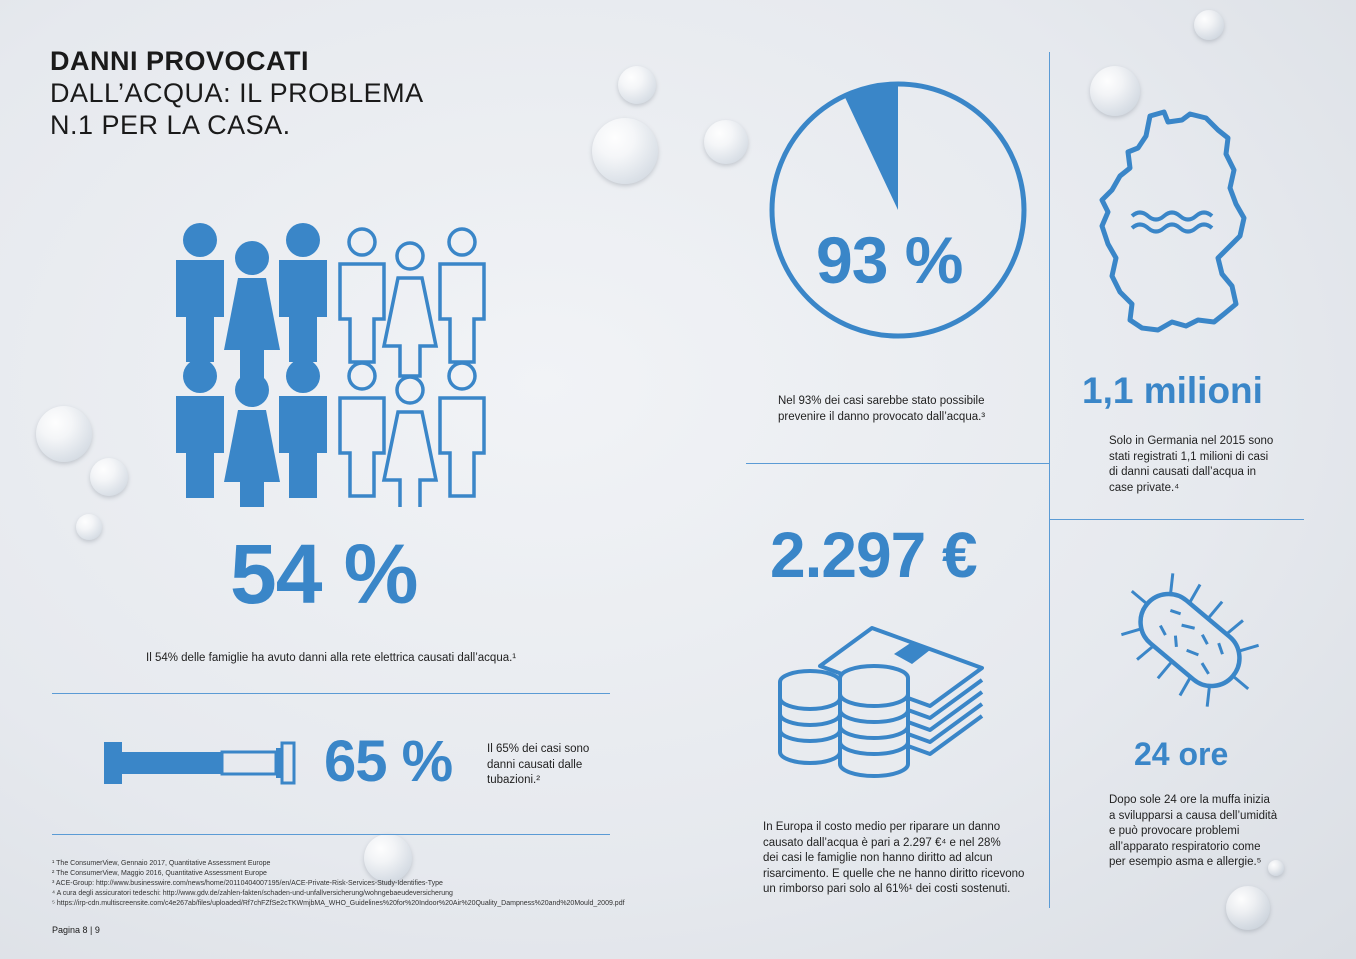 Image resolution: width=1356 pixels, height=959 pixels. I want to click on page-number: Pagina 8 | 9, so click(76, 930).